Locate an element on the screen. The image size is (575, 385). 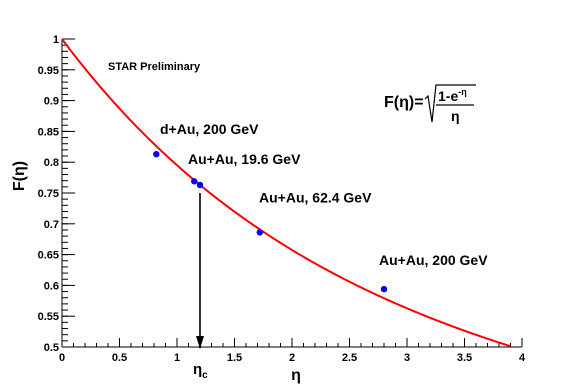
formula-numerator: 1-e-η is located at coordinates (452, 95).